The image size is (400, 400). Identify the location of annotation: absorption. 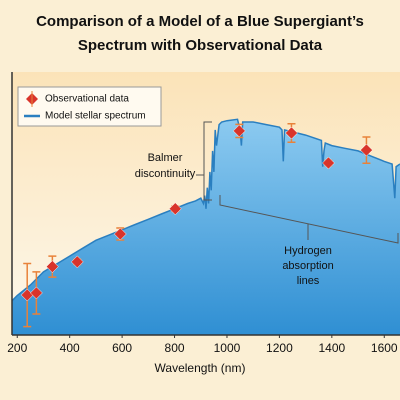
(307, 266).